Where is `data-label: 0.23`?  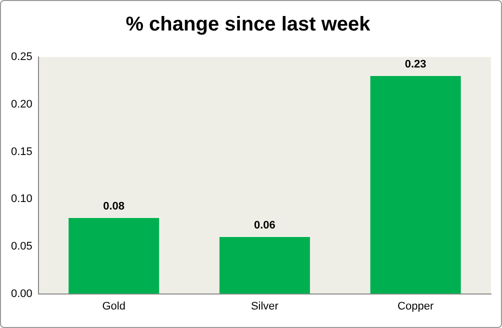 data-label: 0.23 is located at coordinates (415, 64).